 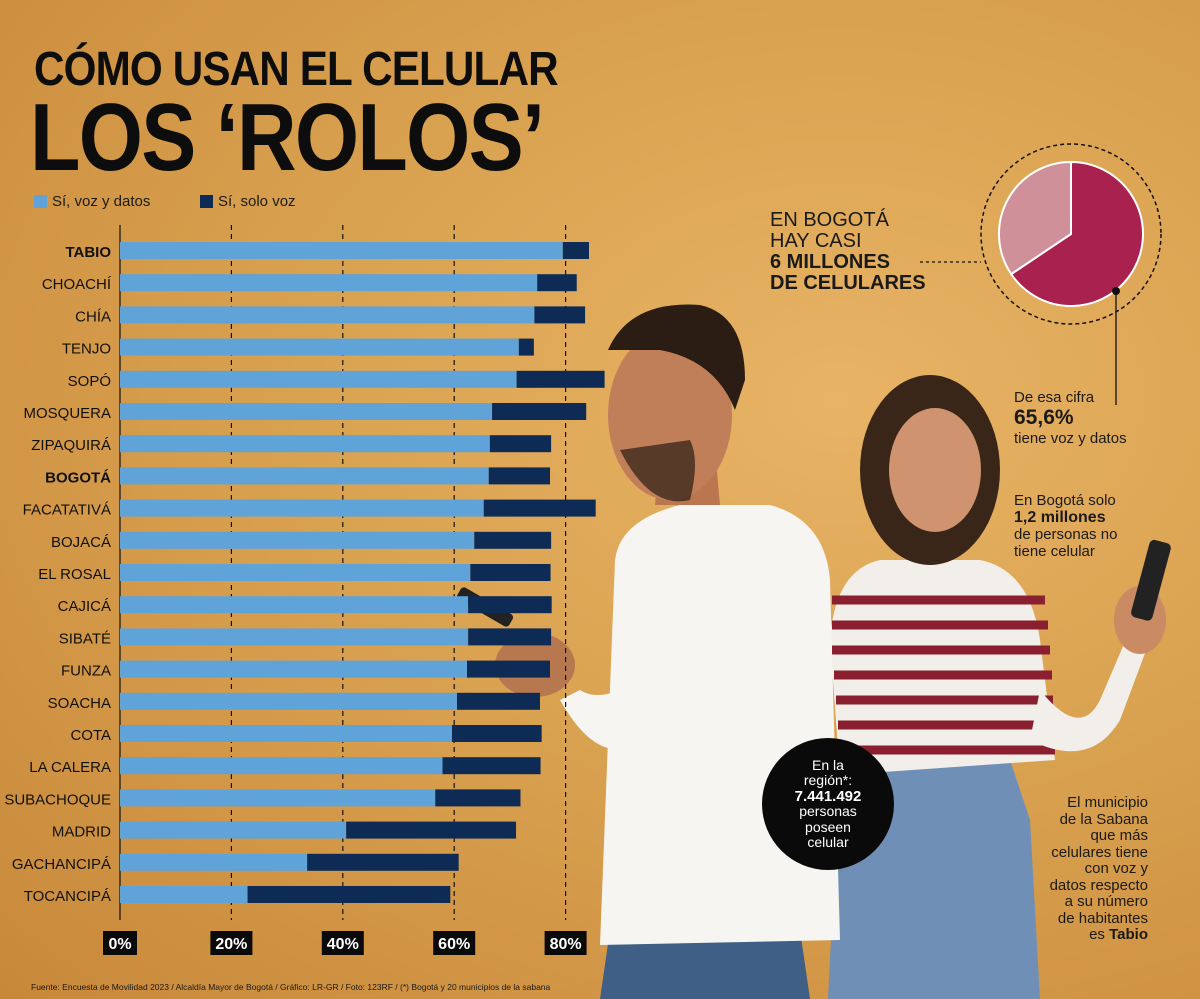 What do you see at coordinates (88, 252) in the screenshot?
I see `category-label: TABIO` at bounding box center [88, 252].